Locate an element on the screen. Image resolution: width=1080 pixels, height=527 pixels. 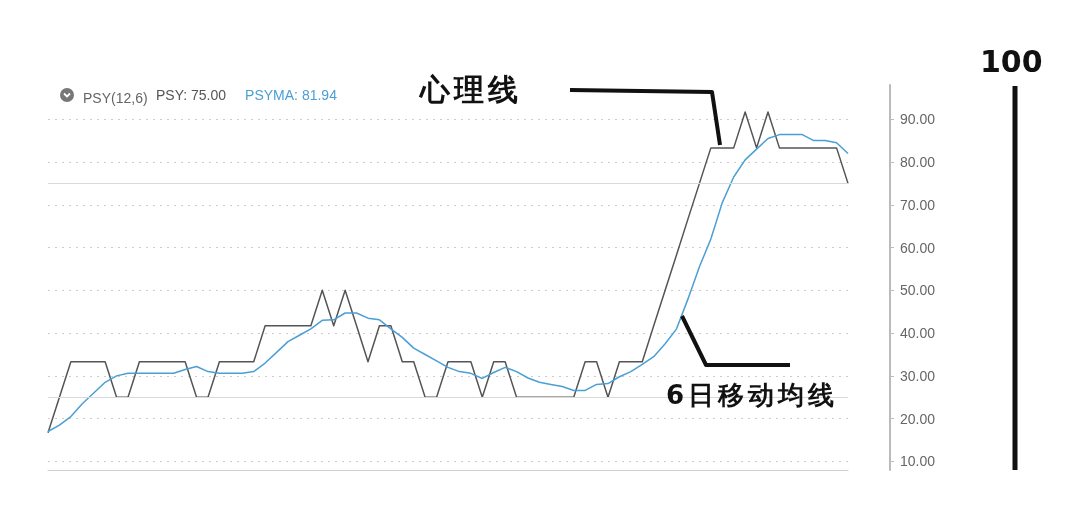
y-tick-label: 90.00 is located at coordinates (918, 119).